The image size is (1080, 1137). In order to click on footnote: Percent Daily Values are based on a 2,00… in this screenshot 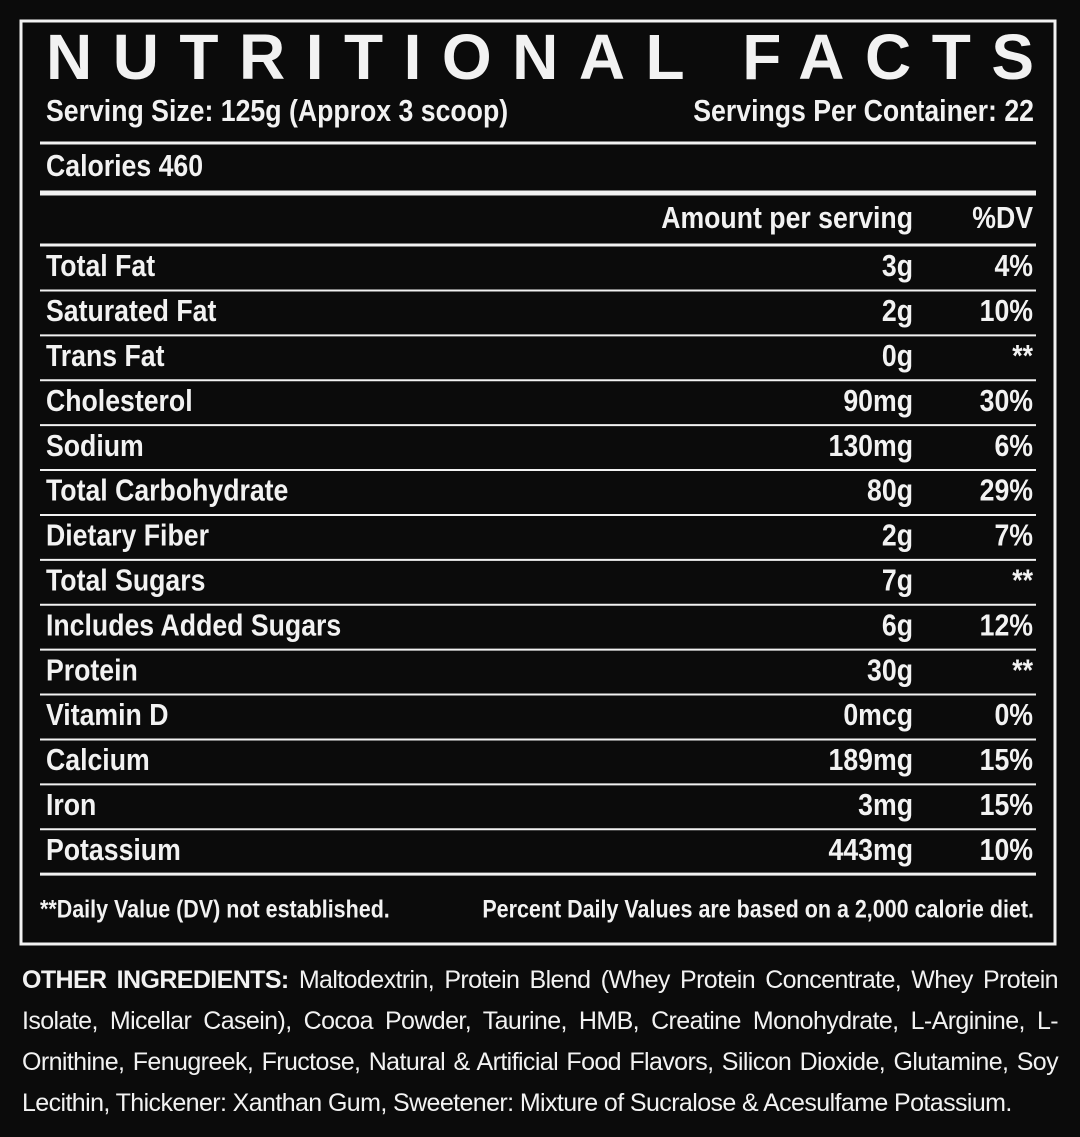, I will do `click(758, 909)`.